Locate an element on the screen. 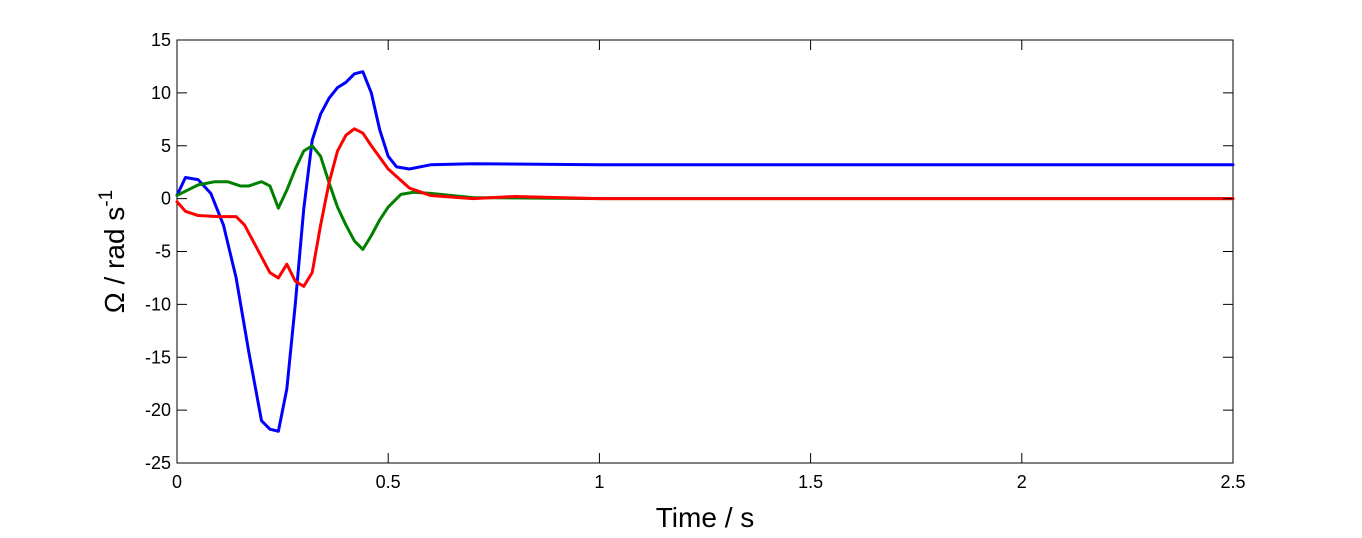  x-tick-label: 0.5 is located at coordinates (388, 482).